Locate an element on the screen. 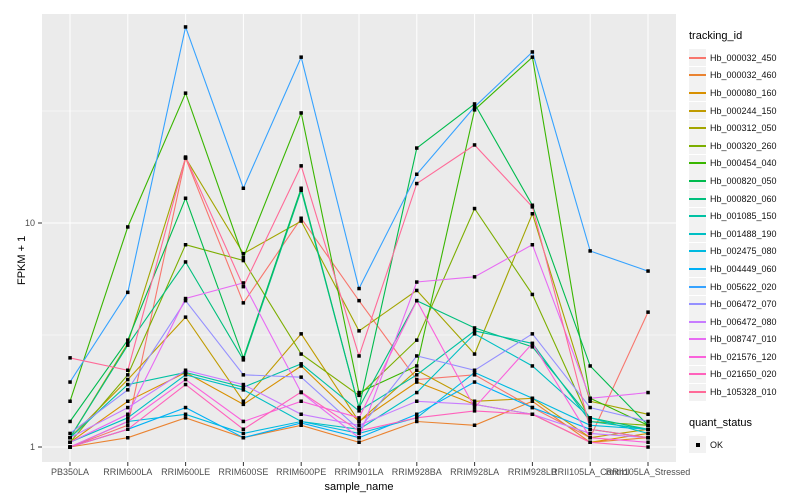 Image resolution: width=800 pixels, height=500 pixels. legend-item-label: Hb_004449_060 is located at coordinates (743, 268).